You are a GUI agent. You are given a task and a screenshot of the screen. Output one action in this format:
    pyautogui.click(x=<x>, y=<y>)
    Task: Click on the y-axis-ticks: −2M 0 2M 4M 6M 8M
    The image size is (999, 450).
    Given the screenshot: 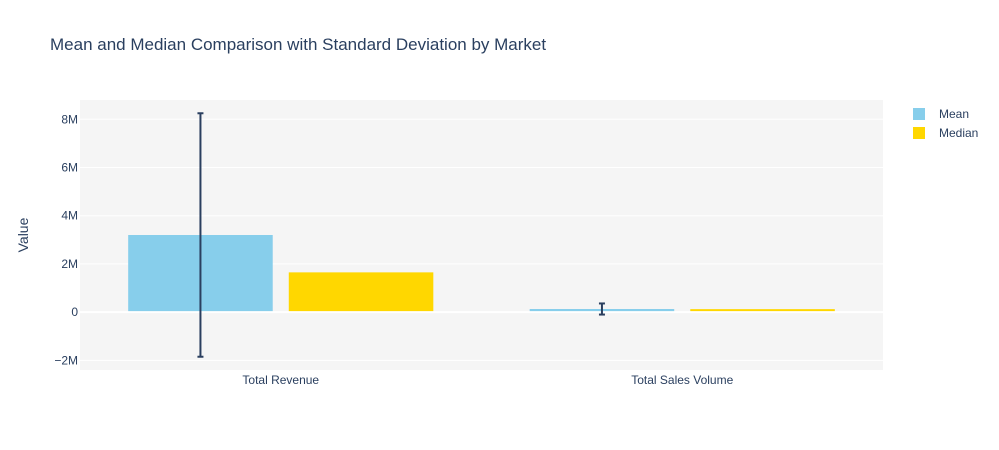 What is the action you would take?
    pyautogui.click(x=66, y=239)
    